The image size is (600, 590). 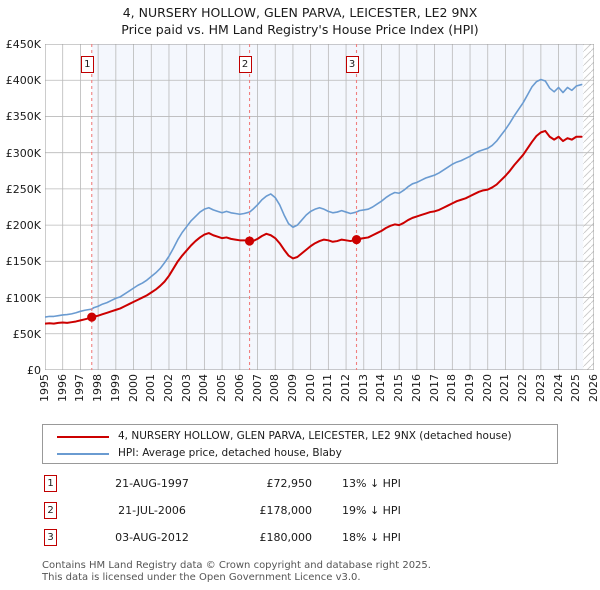 What do you see at coordinates (50, 537) in the screenshot?
I see `transaction-marker-3: 3` at bounding box center [50, 537].